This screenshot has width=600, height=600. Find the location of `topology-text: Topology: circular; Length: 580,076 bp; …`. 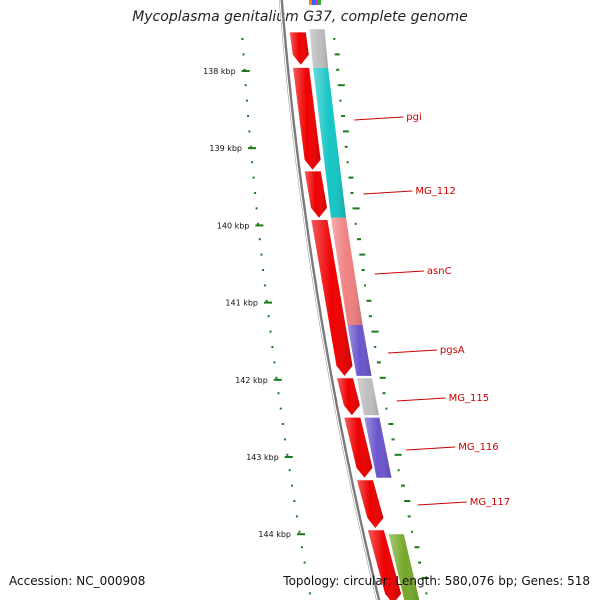

topology-text: Topology: circular; Length: 580,076 bp; … is located at coordinates (436, 581).